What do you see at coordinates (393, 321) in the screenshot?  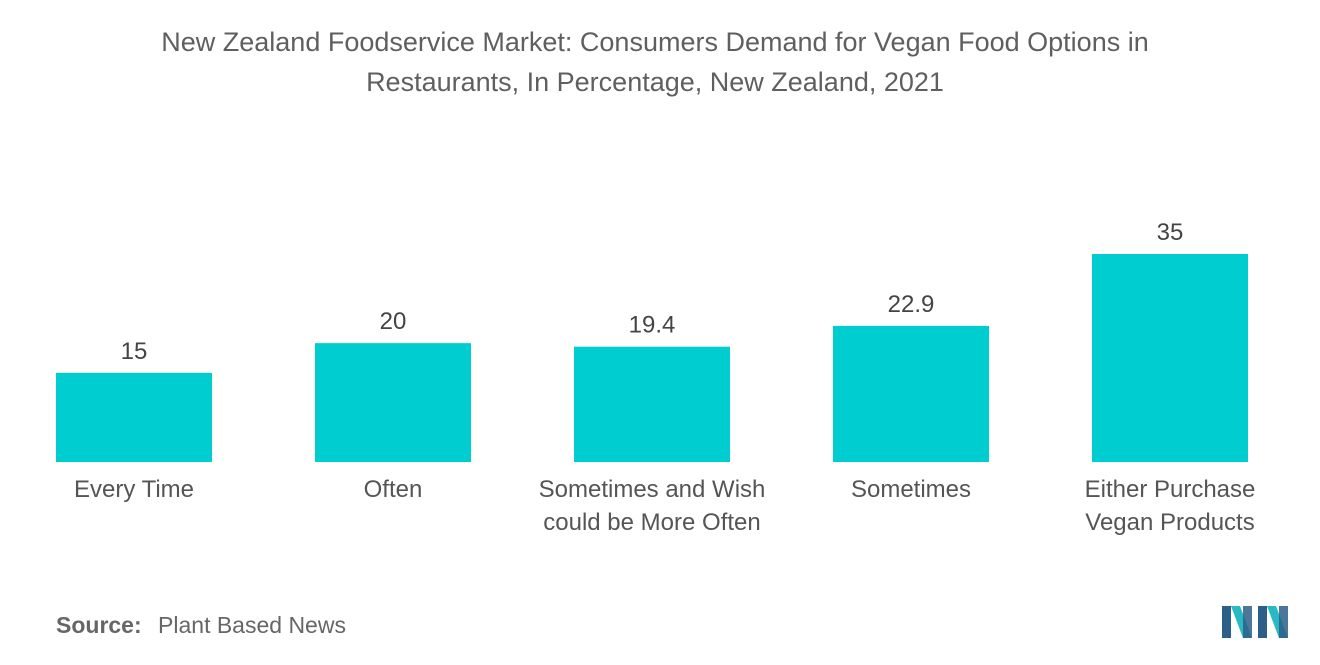 I see `data-label: 20` at bounding box center [393, 321].